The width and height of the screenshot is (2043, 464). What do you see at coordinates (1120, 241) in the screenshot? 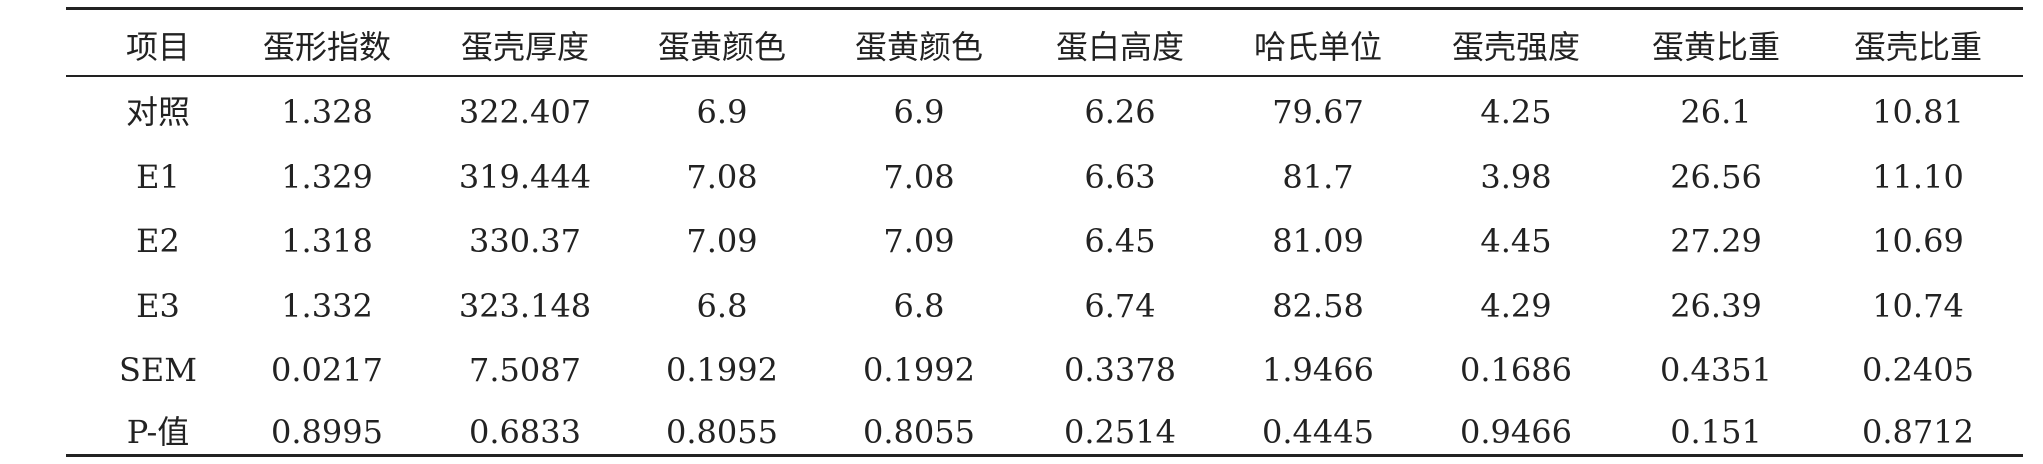
I see `table-cell: 6.45` at bounding box center [1120, 241].